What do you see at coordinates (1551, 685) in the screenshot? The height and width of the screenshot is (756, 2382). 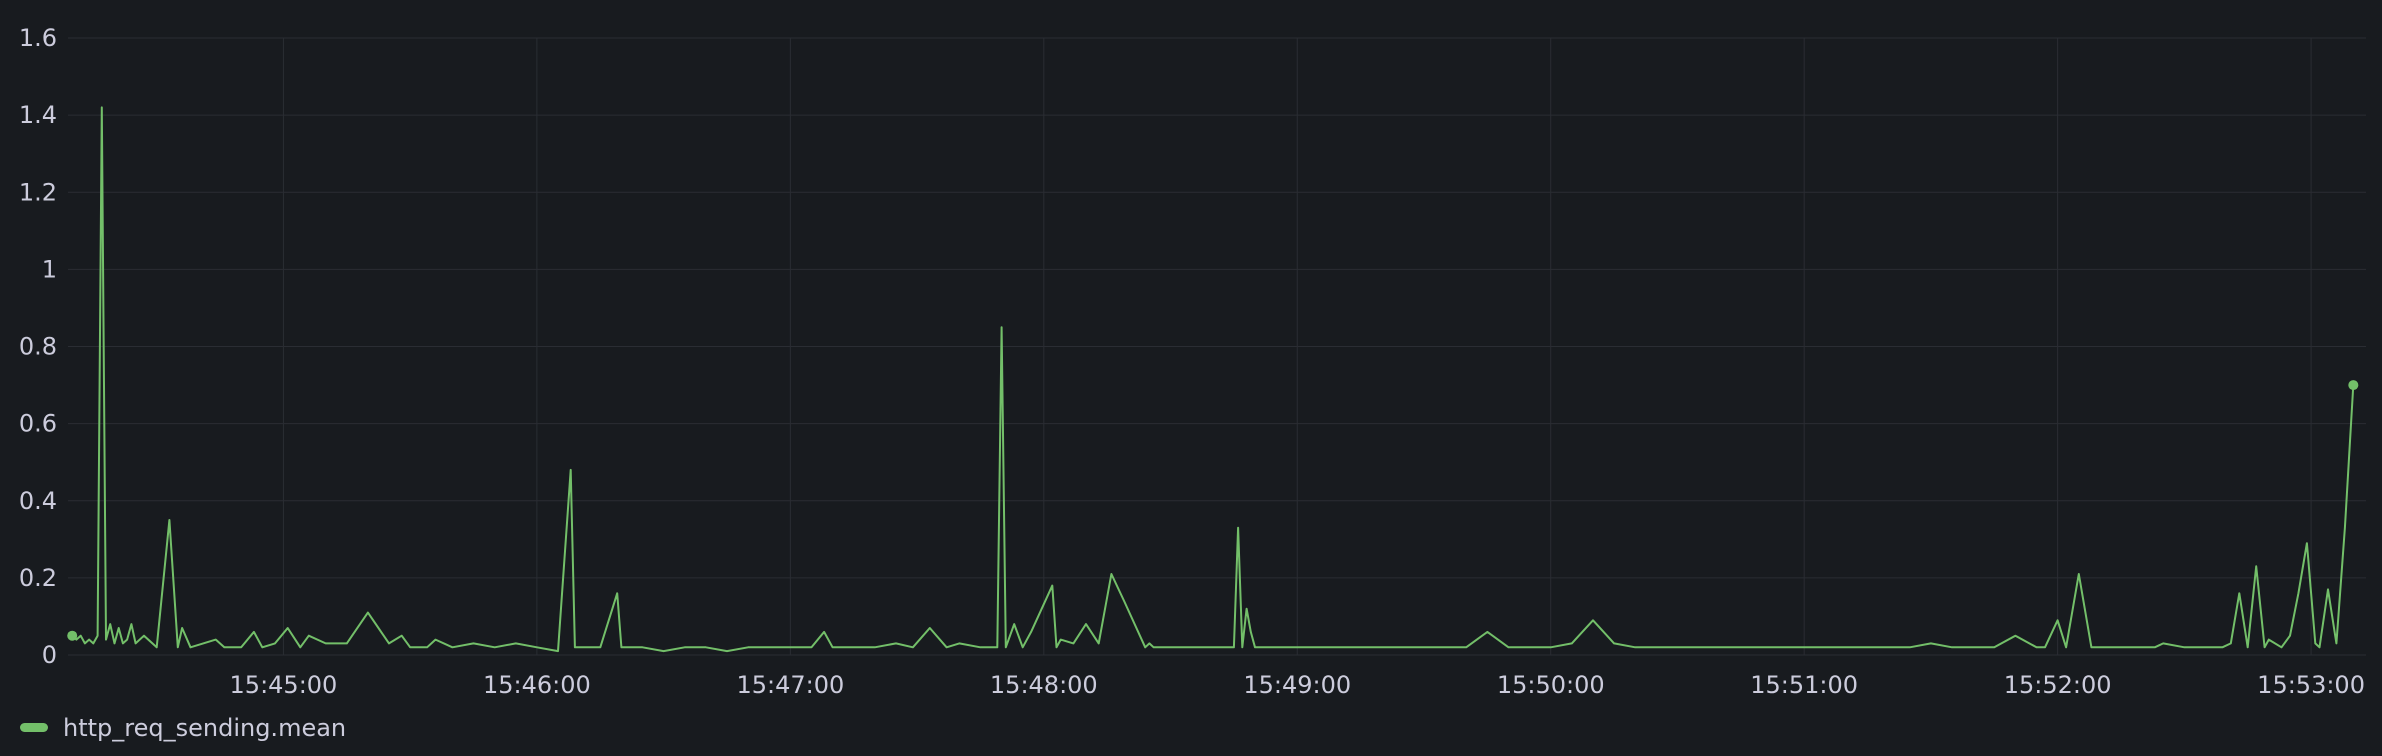 I see `x-tick-label: 15:50:00` at bounding box center [1551, 685].